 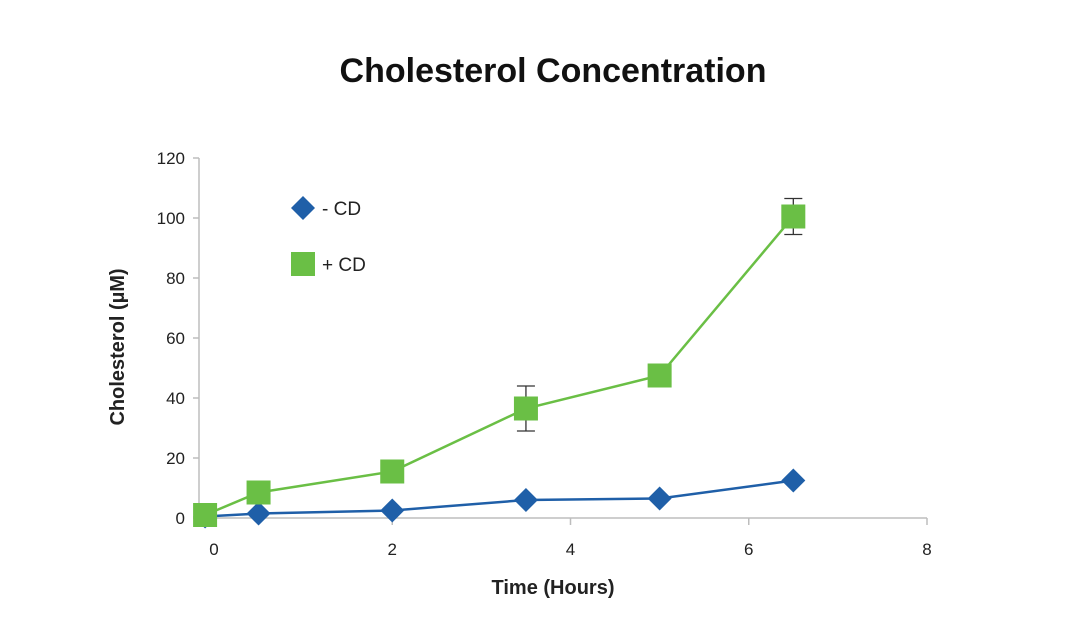 I want to click on x-tick-label: 8, so click(x=926, y=549).